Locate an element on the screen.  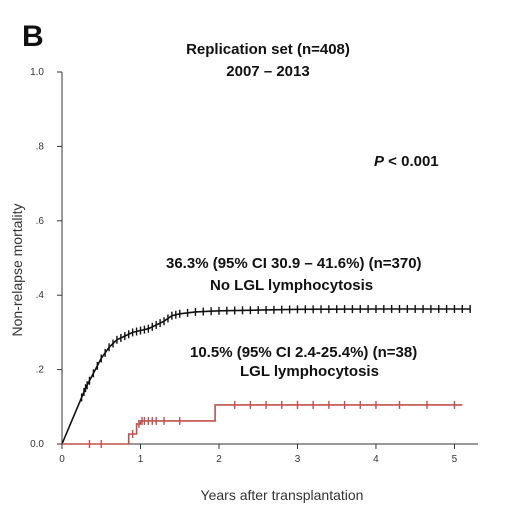
y-tick-label: 0.0 is located at coordinates (37, 444).